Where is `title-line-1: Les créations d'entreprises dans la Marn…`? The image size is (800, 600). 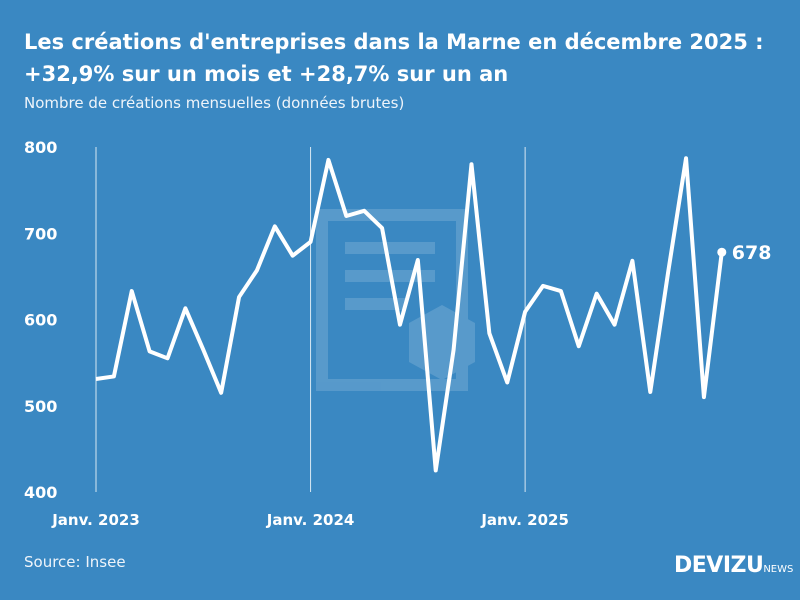
title-line-1: Les créations d'entreprises dans la Marn… is located at coordinates (394, 42).